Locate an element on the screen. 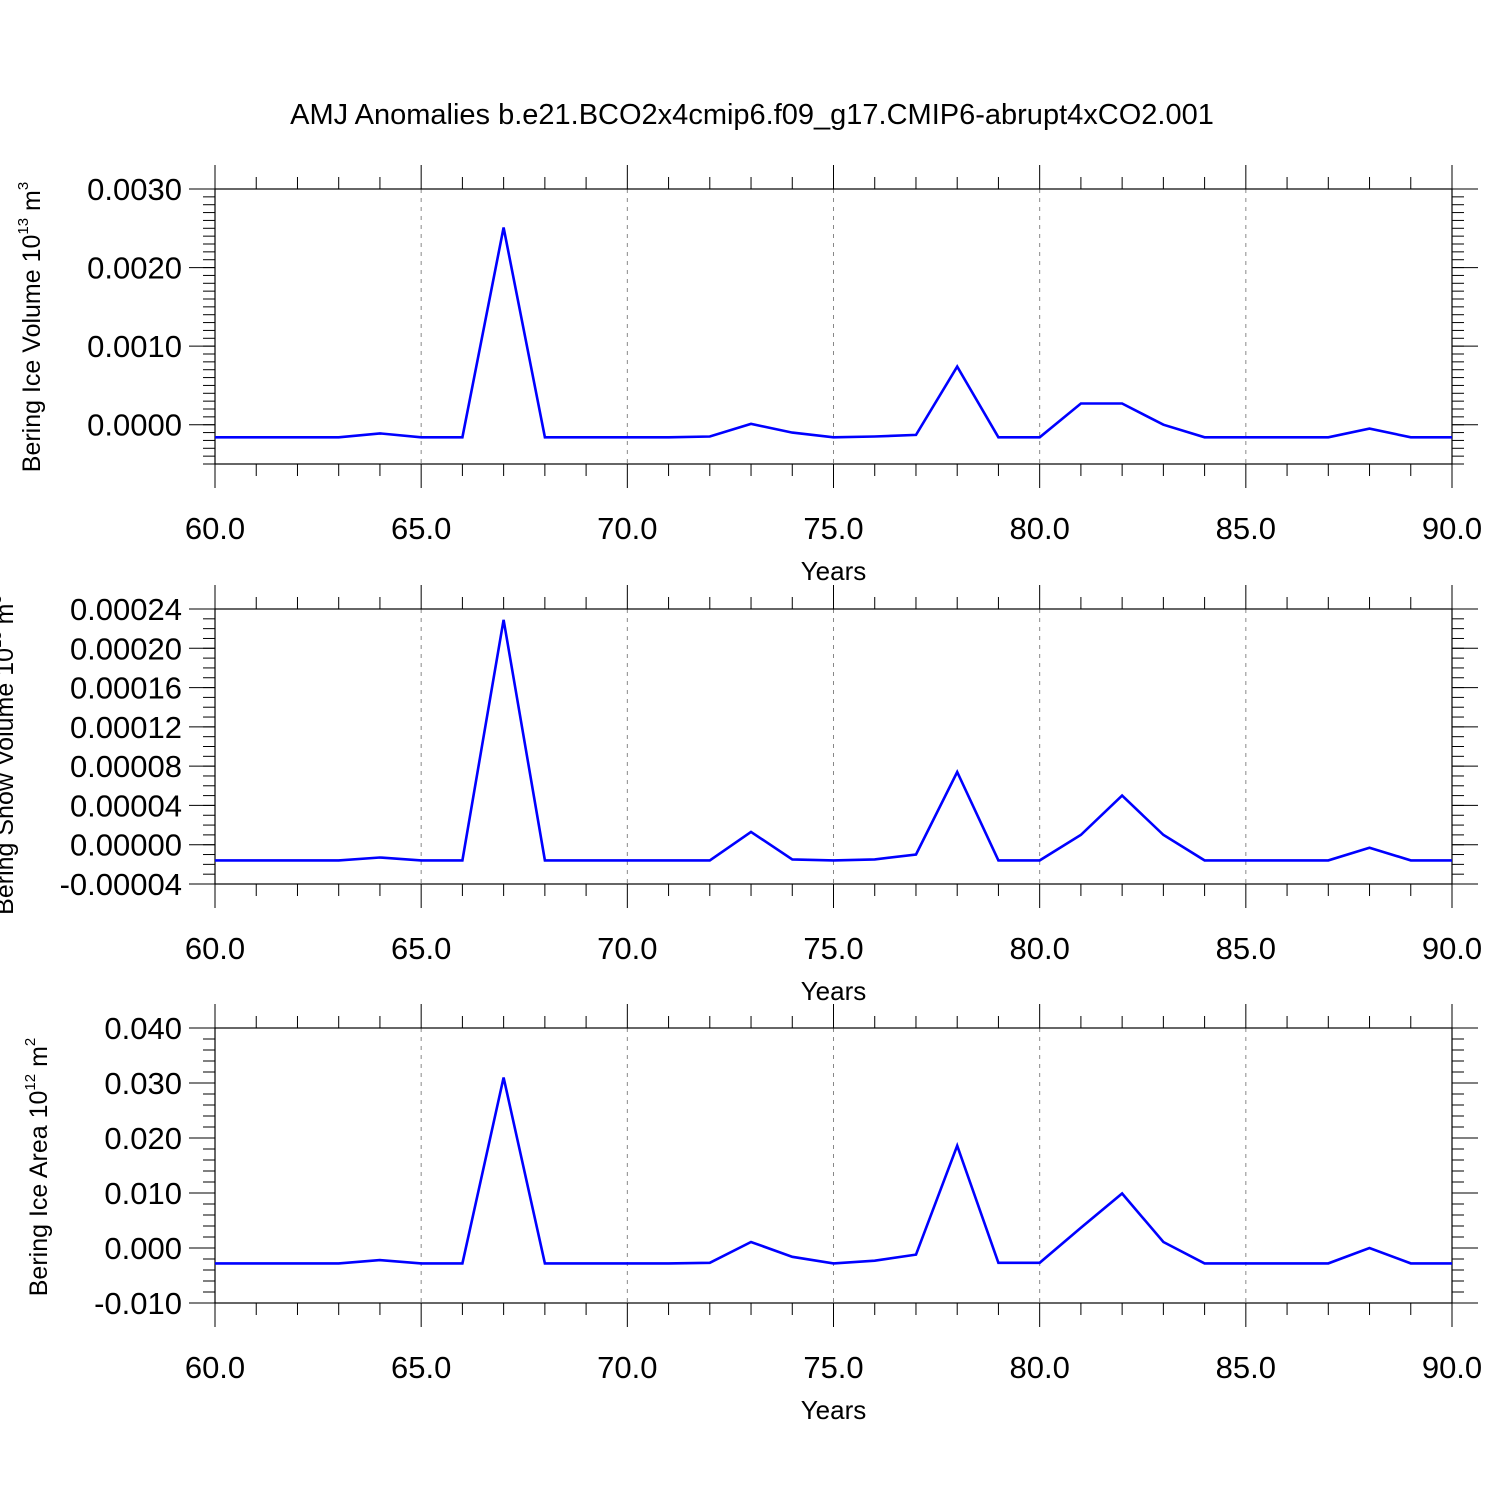 The image size is (1500, 1500). y-tick-label: 0.00016 is located at coordinates (126, 688).